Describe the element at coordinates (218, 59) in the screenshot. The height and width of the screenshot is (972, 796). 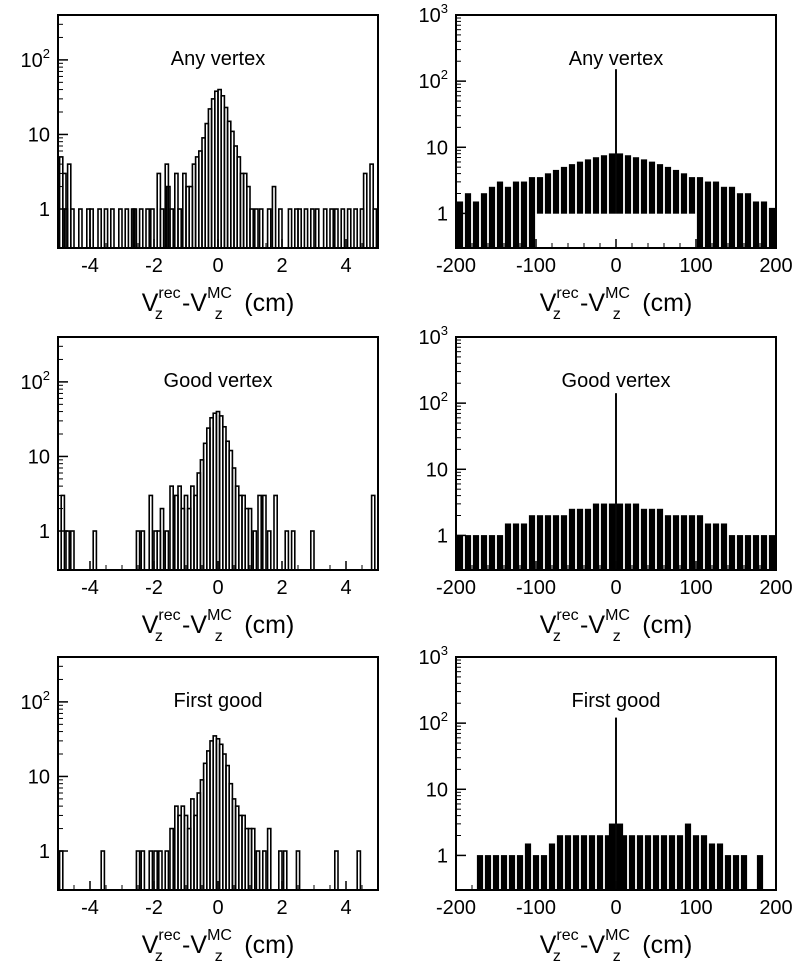
I see `panel-title: Any vertex` at that location.